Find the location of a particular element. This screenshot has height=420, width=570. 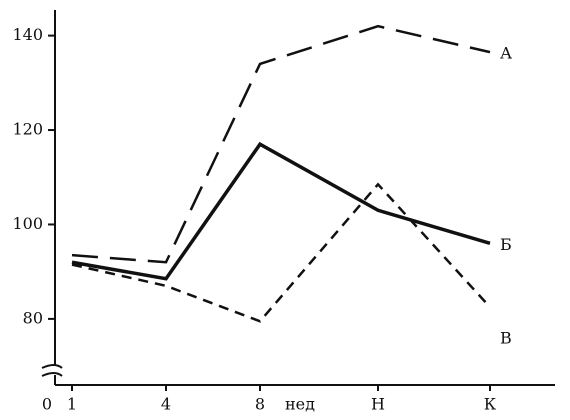

x-tick-label: К is located at coordinates (490, 404).